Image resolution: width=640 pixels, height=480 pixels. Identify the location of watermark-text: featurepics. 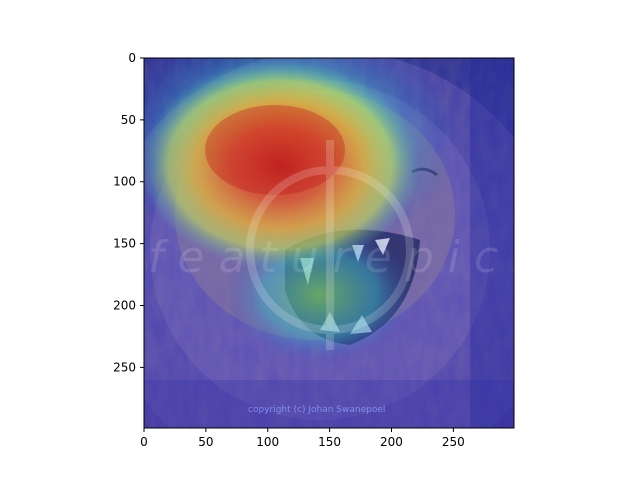
(348, 257).